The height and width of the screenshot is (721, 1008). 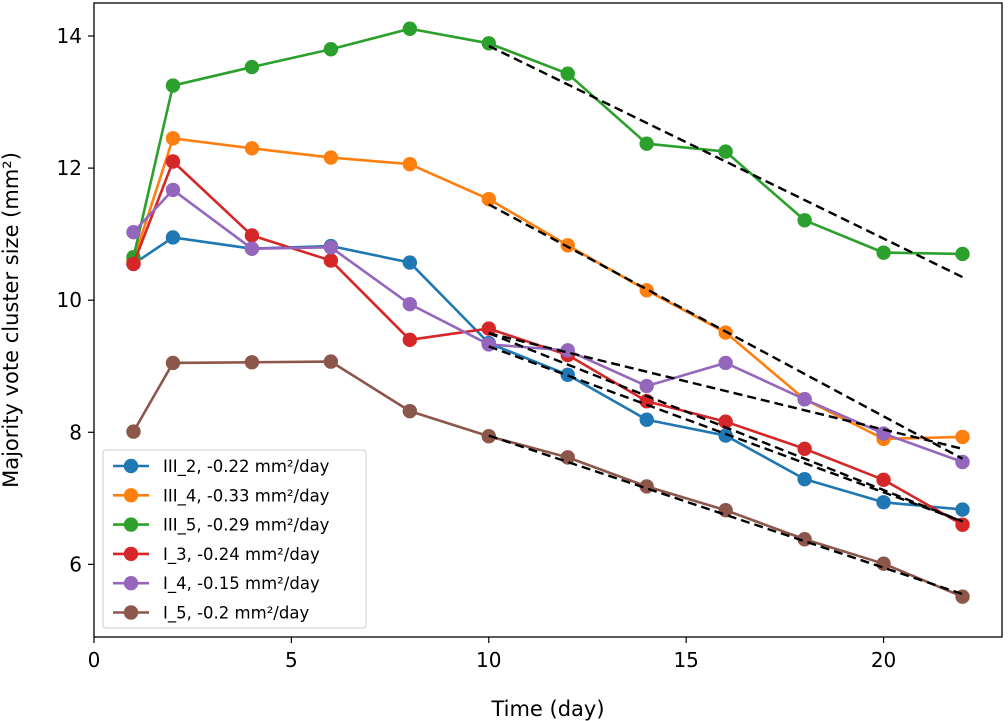 What do you see at coordinates (236, 614) in the screenshot?
I see `legend-label: I_5, -0.2 mm²/day` at bounding box center [236, 614].